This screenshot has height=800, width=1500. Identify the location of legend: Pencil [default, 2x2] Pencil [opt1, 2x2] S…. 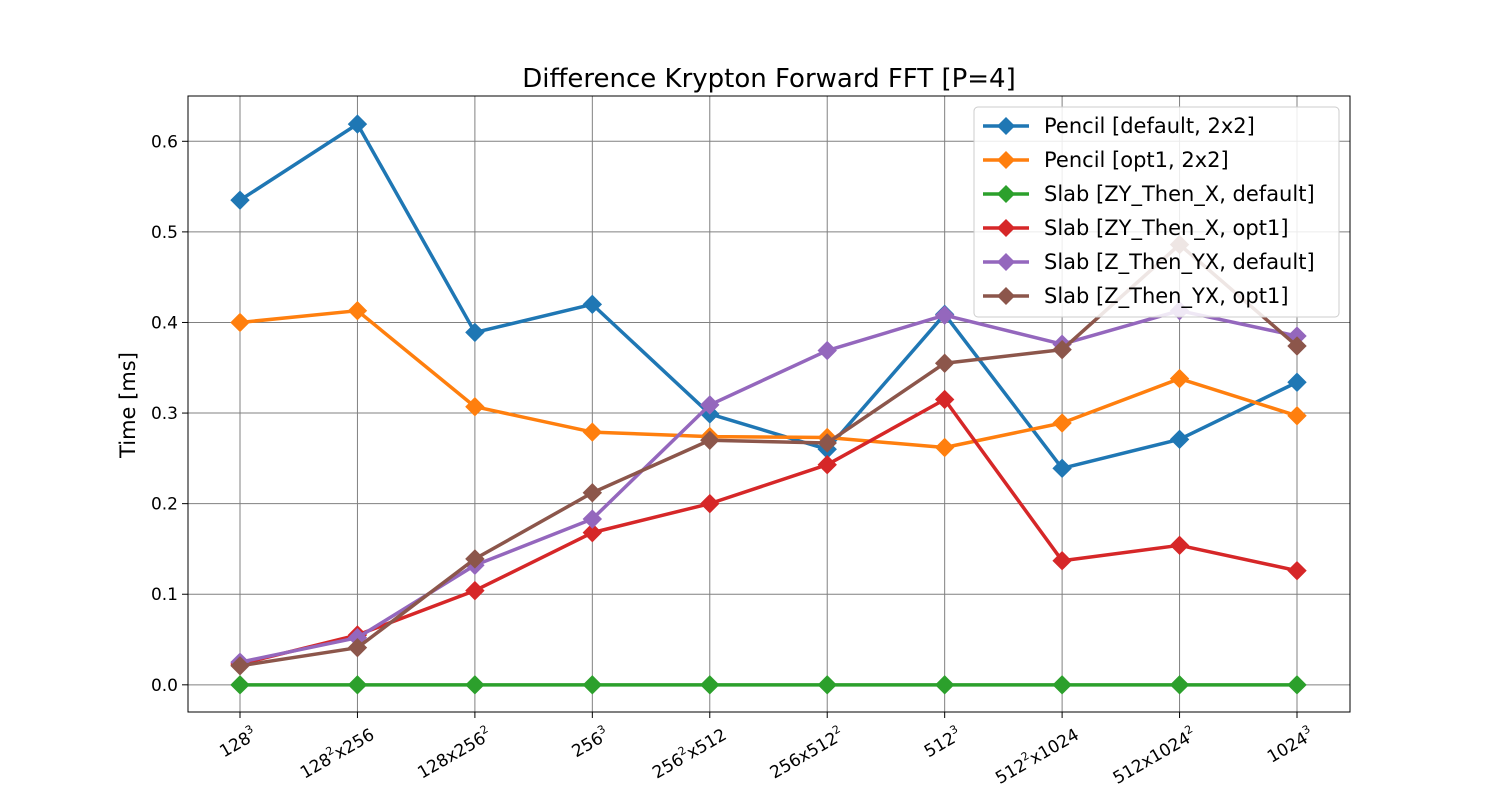
(1156, 212).